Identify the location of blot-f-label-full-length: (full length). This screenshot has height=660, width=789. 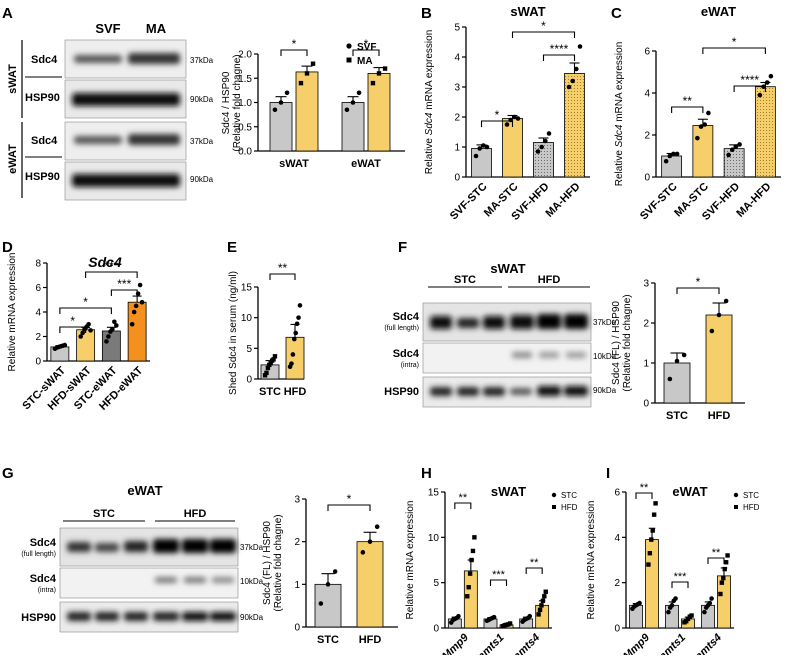
(401, 328).